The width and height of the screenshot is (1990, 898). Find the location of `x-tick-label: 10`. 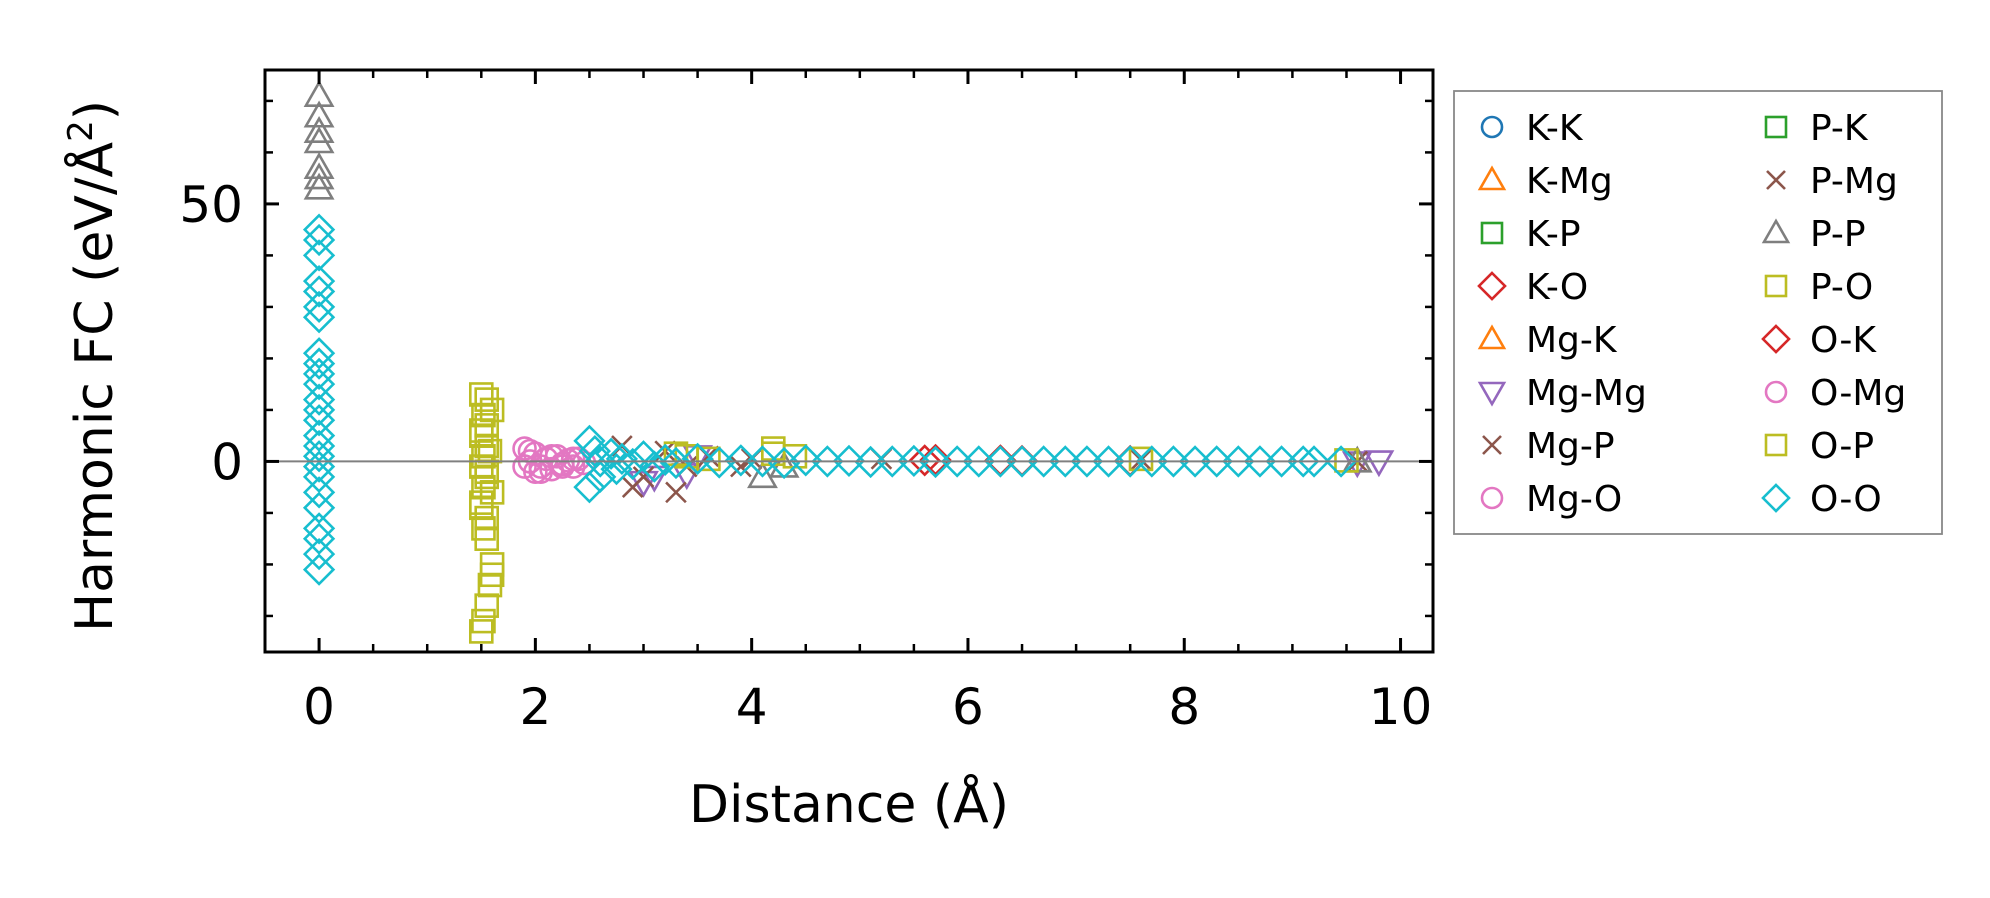

x-tick-label: 10 is located at coordinates (1401, 707).